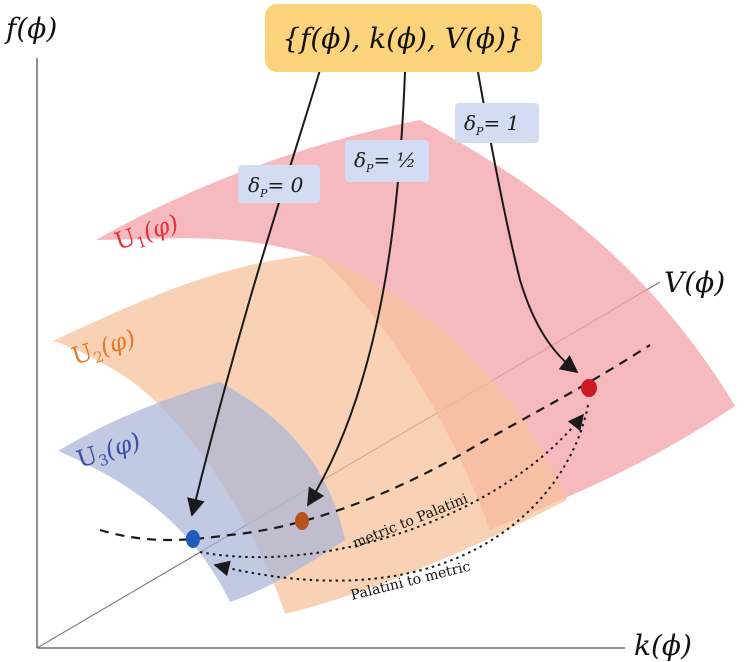 This screenshot has height=662, width=745. I want to click on delta-1-box: δP= 1, so click(497, 123).